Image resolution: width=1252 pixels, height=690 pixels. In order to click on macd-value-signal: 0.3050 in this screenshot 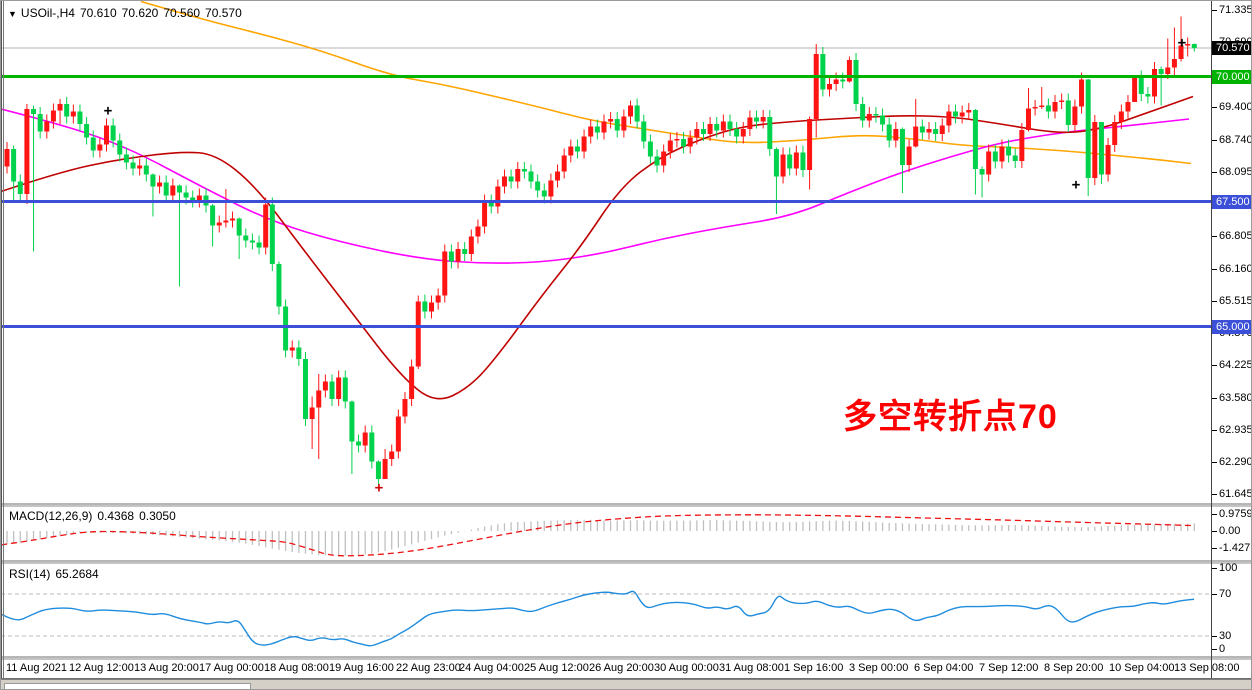, I will do `click(157, 516)`.